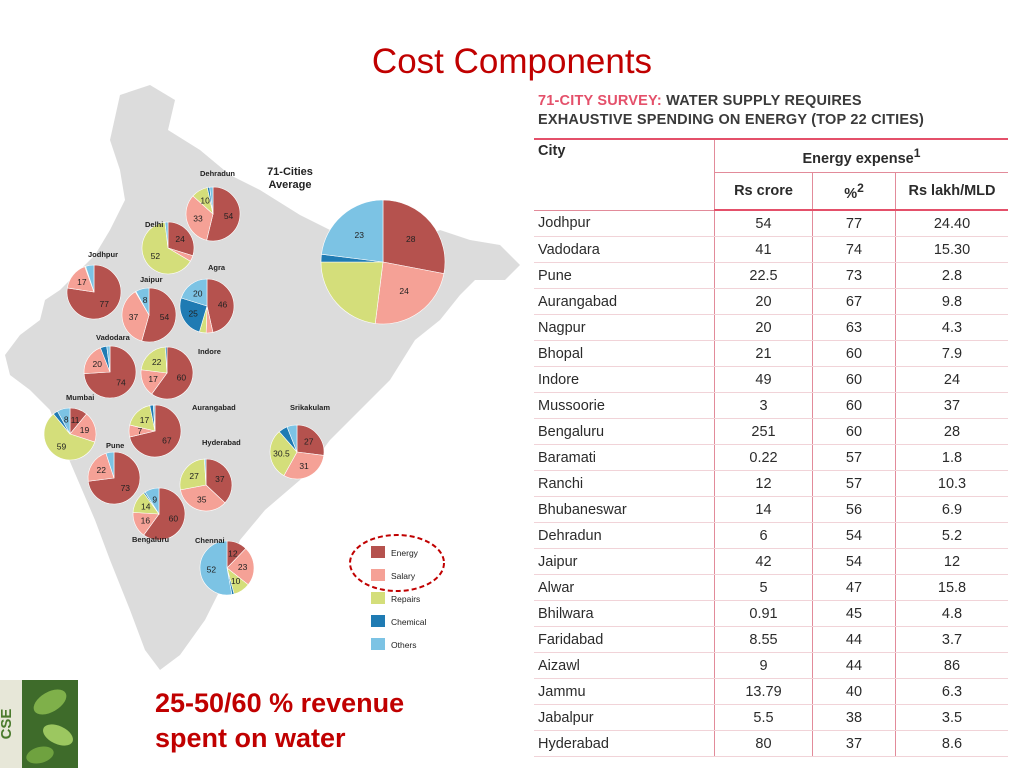  What do you see at coordinates (763, 327) in the screenshot?
I see `cell-rs-crore: 20` at bounding box center [763, 327].